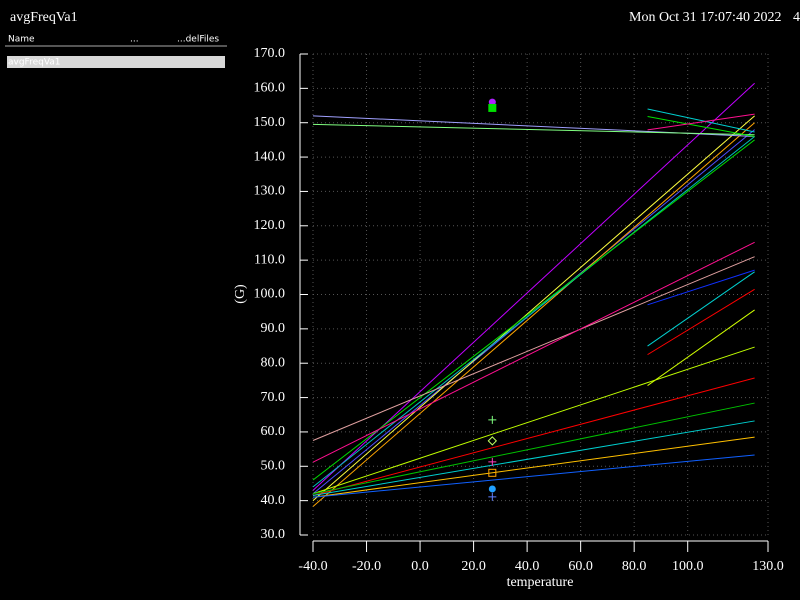  I want to click on y-tick-label: 50.0, so click(273, 466).